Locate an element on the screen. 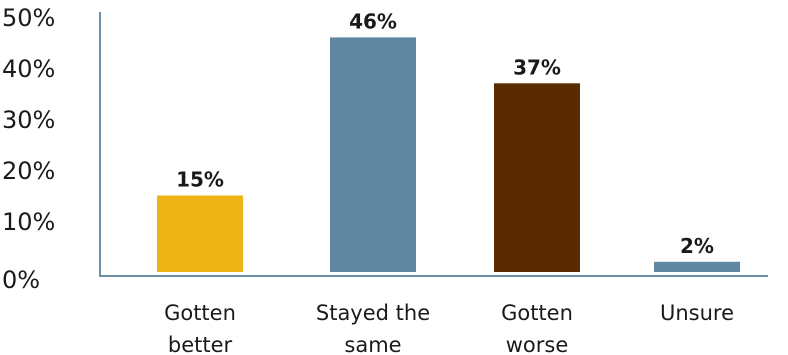 The height and width of the screenshot is (355, 788). category-label: same is located at coordinates (372, 344).